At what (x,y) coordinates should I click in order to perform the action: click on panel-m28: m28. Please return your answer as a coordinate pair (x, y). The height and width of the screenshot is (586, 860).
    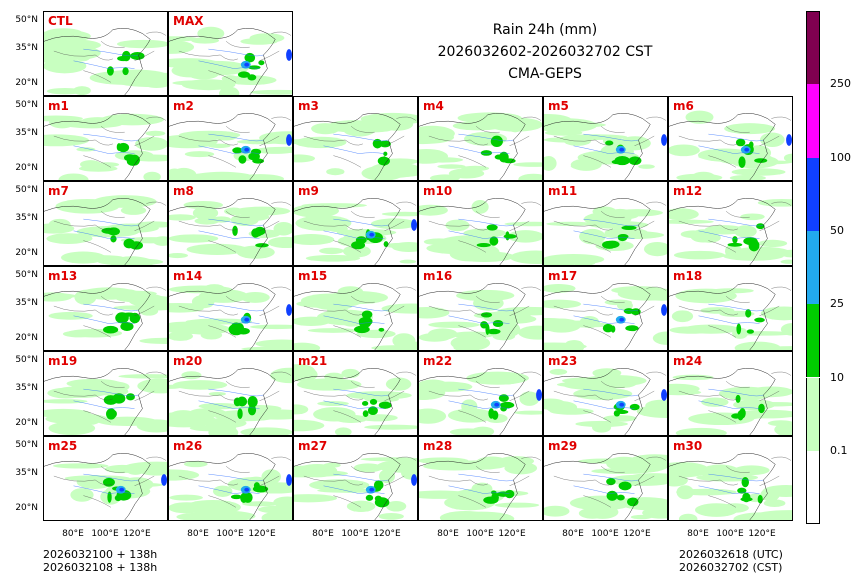
    Looking at the image, I should click on (480, 478).